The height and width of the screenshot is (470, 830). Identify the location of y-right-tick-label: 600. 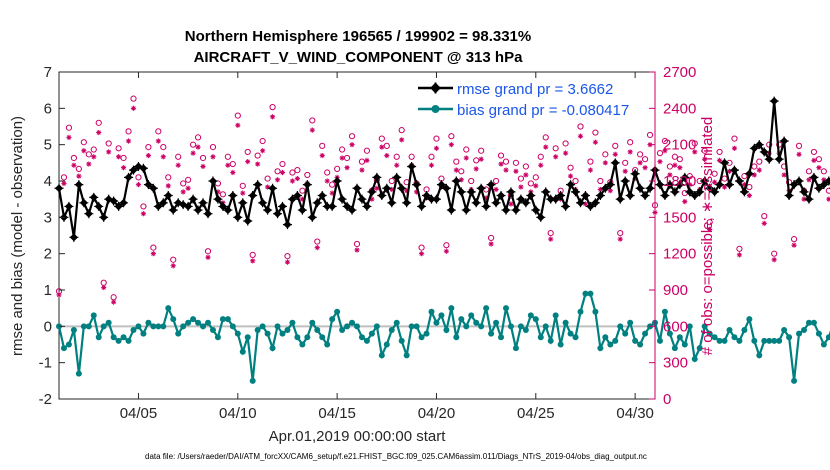
(675, 326).